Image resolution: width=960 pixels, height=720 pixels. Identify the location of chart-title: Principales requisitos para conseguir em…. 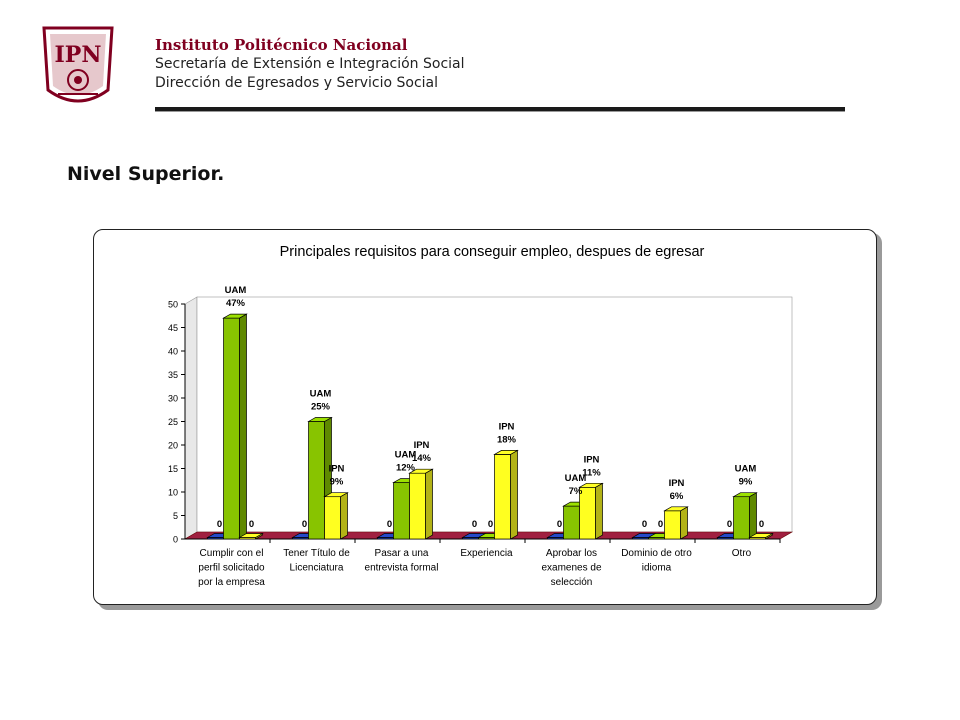
(492, 252).